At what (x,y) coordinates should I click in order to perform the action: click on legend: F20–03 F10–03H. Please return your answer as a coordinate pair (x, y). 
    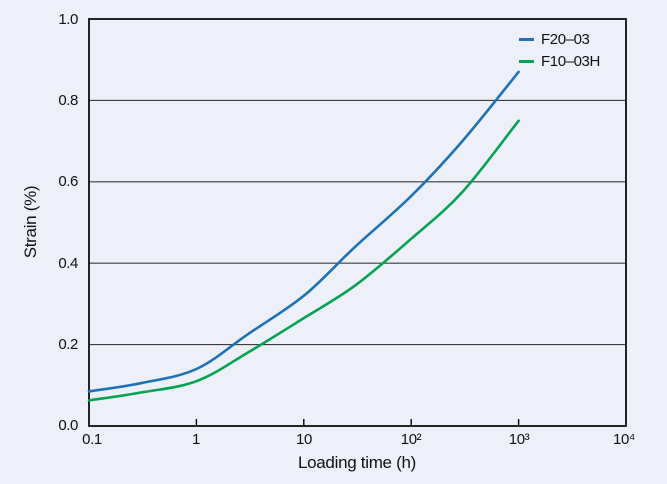
    Looking at the image, I should click on (559, 50).